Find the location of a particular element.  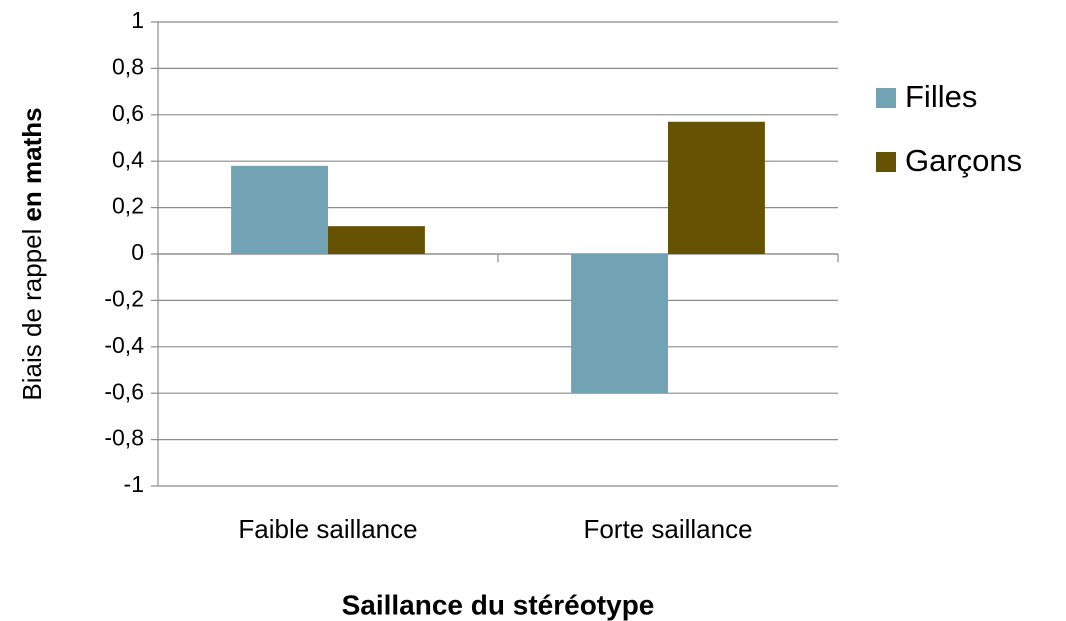

y-tick-label: 0,2 is located at coordinates (128, 206).